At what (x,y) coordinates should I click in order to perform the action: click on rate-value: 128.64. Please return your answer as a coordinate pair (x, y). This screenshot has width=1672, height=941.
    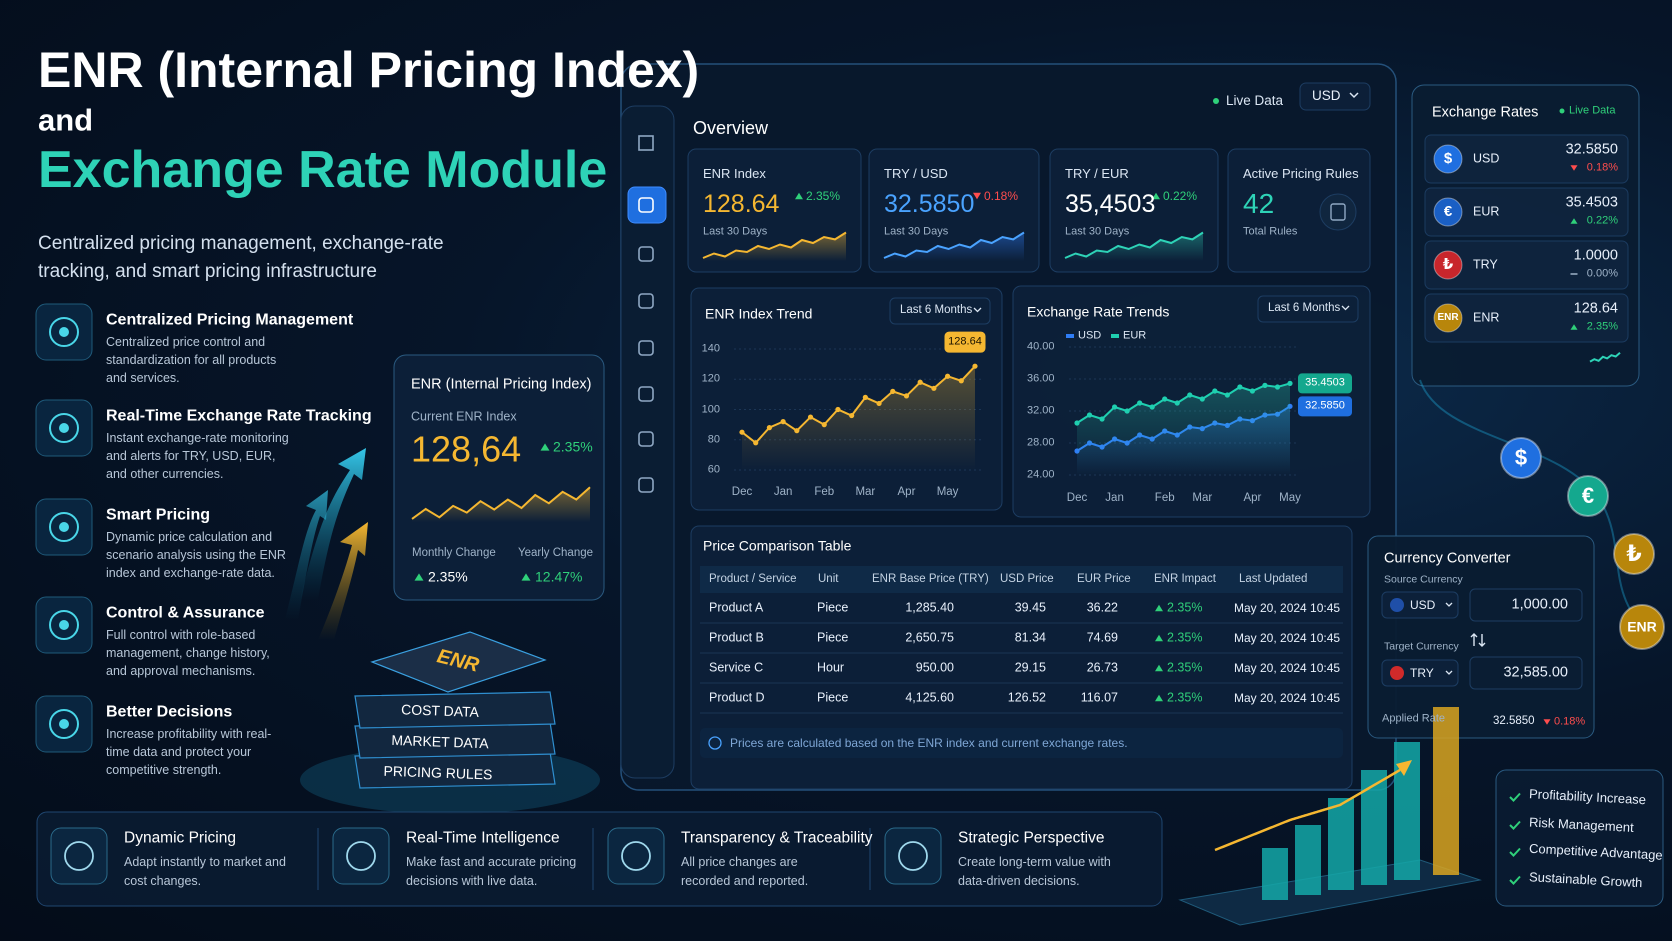
    Looking at the image, I should click on (1595, 308).